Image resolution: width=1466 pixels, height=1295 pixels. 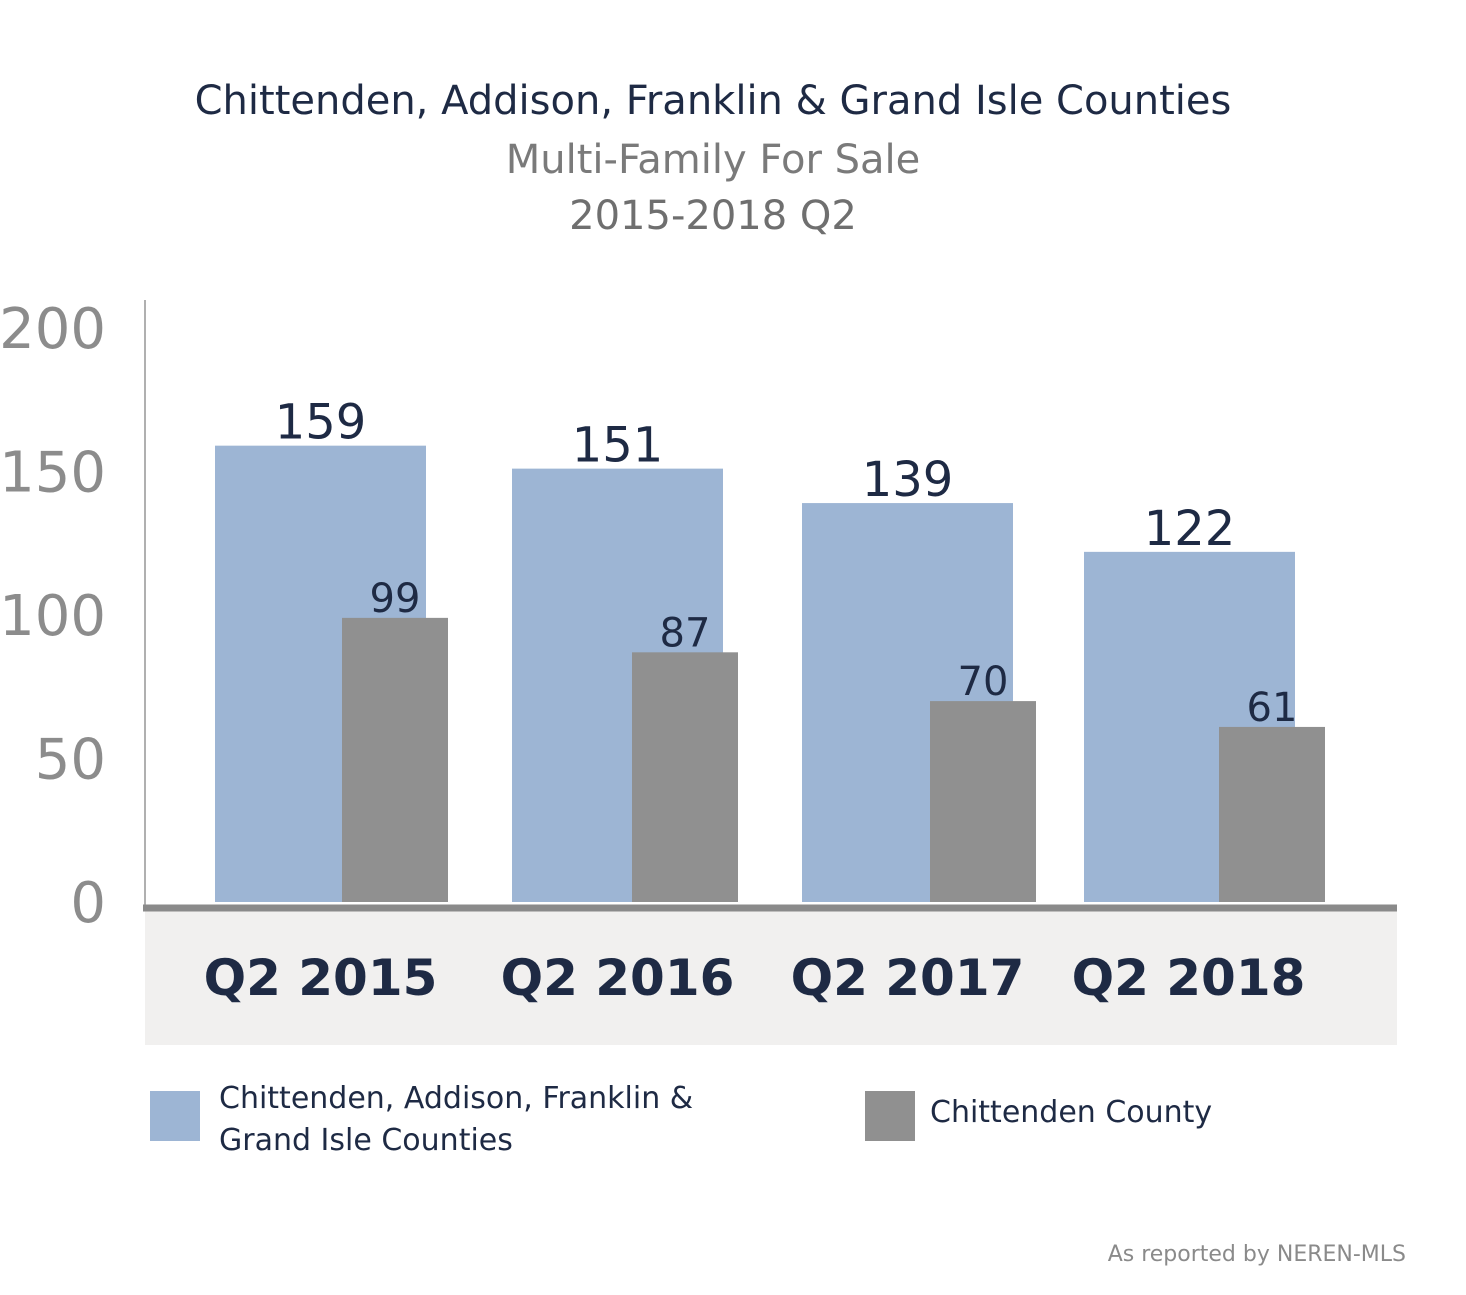 What do you see at coordinates (88, 903) in the screenshot?
I see `y-tick-label: 0` at bounding box center [88, 903].